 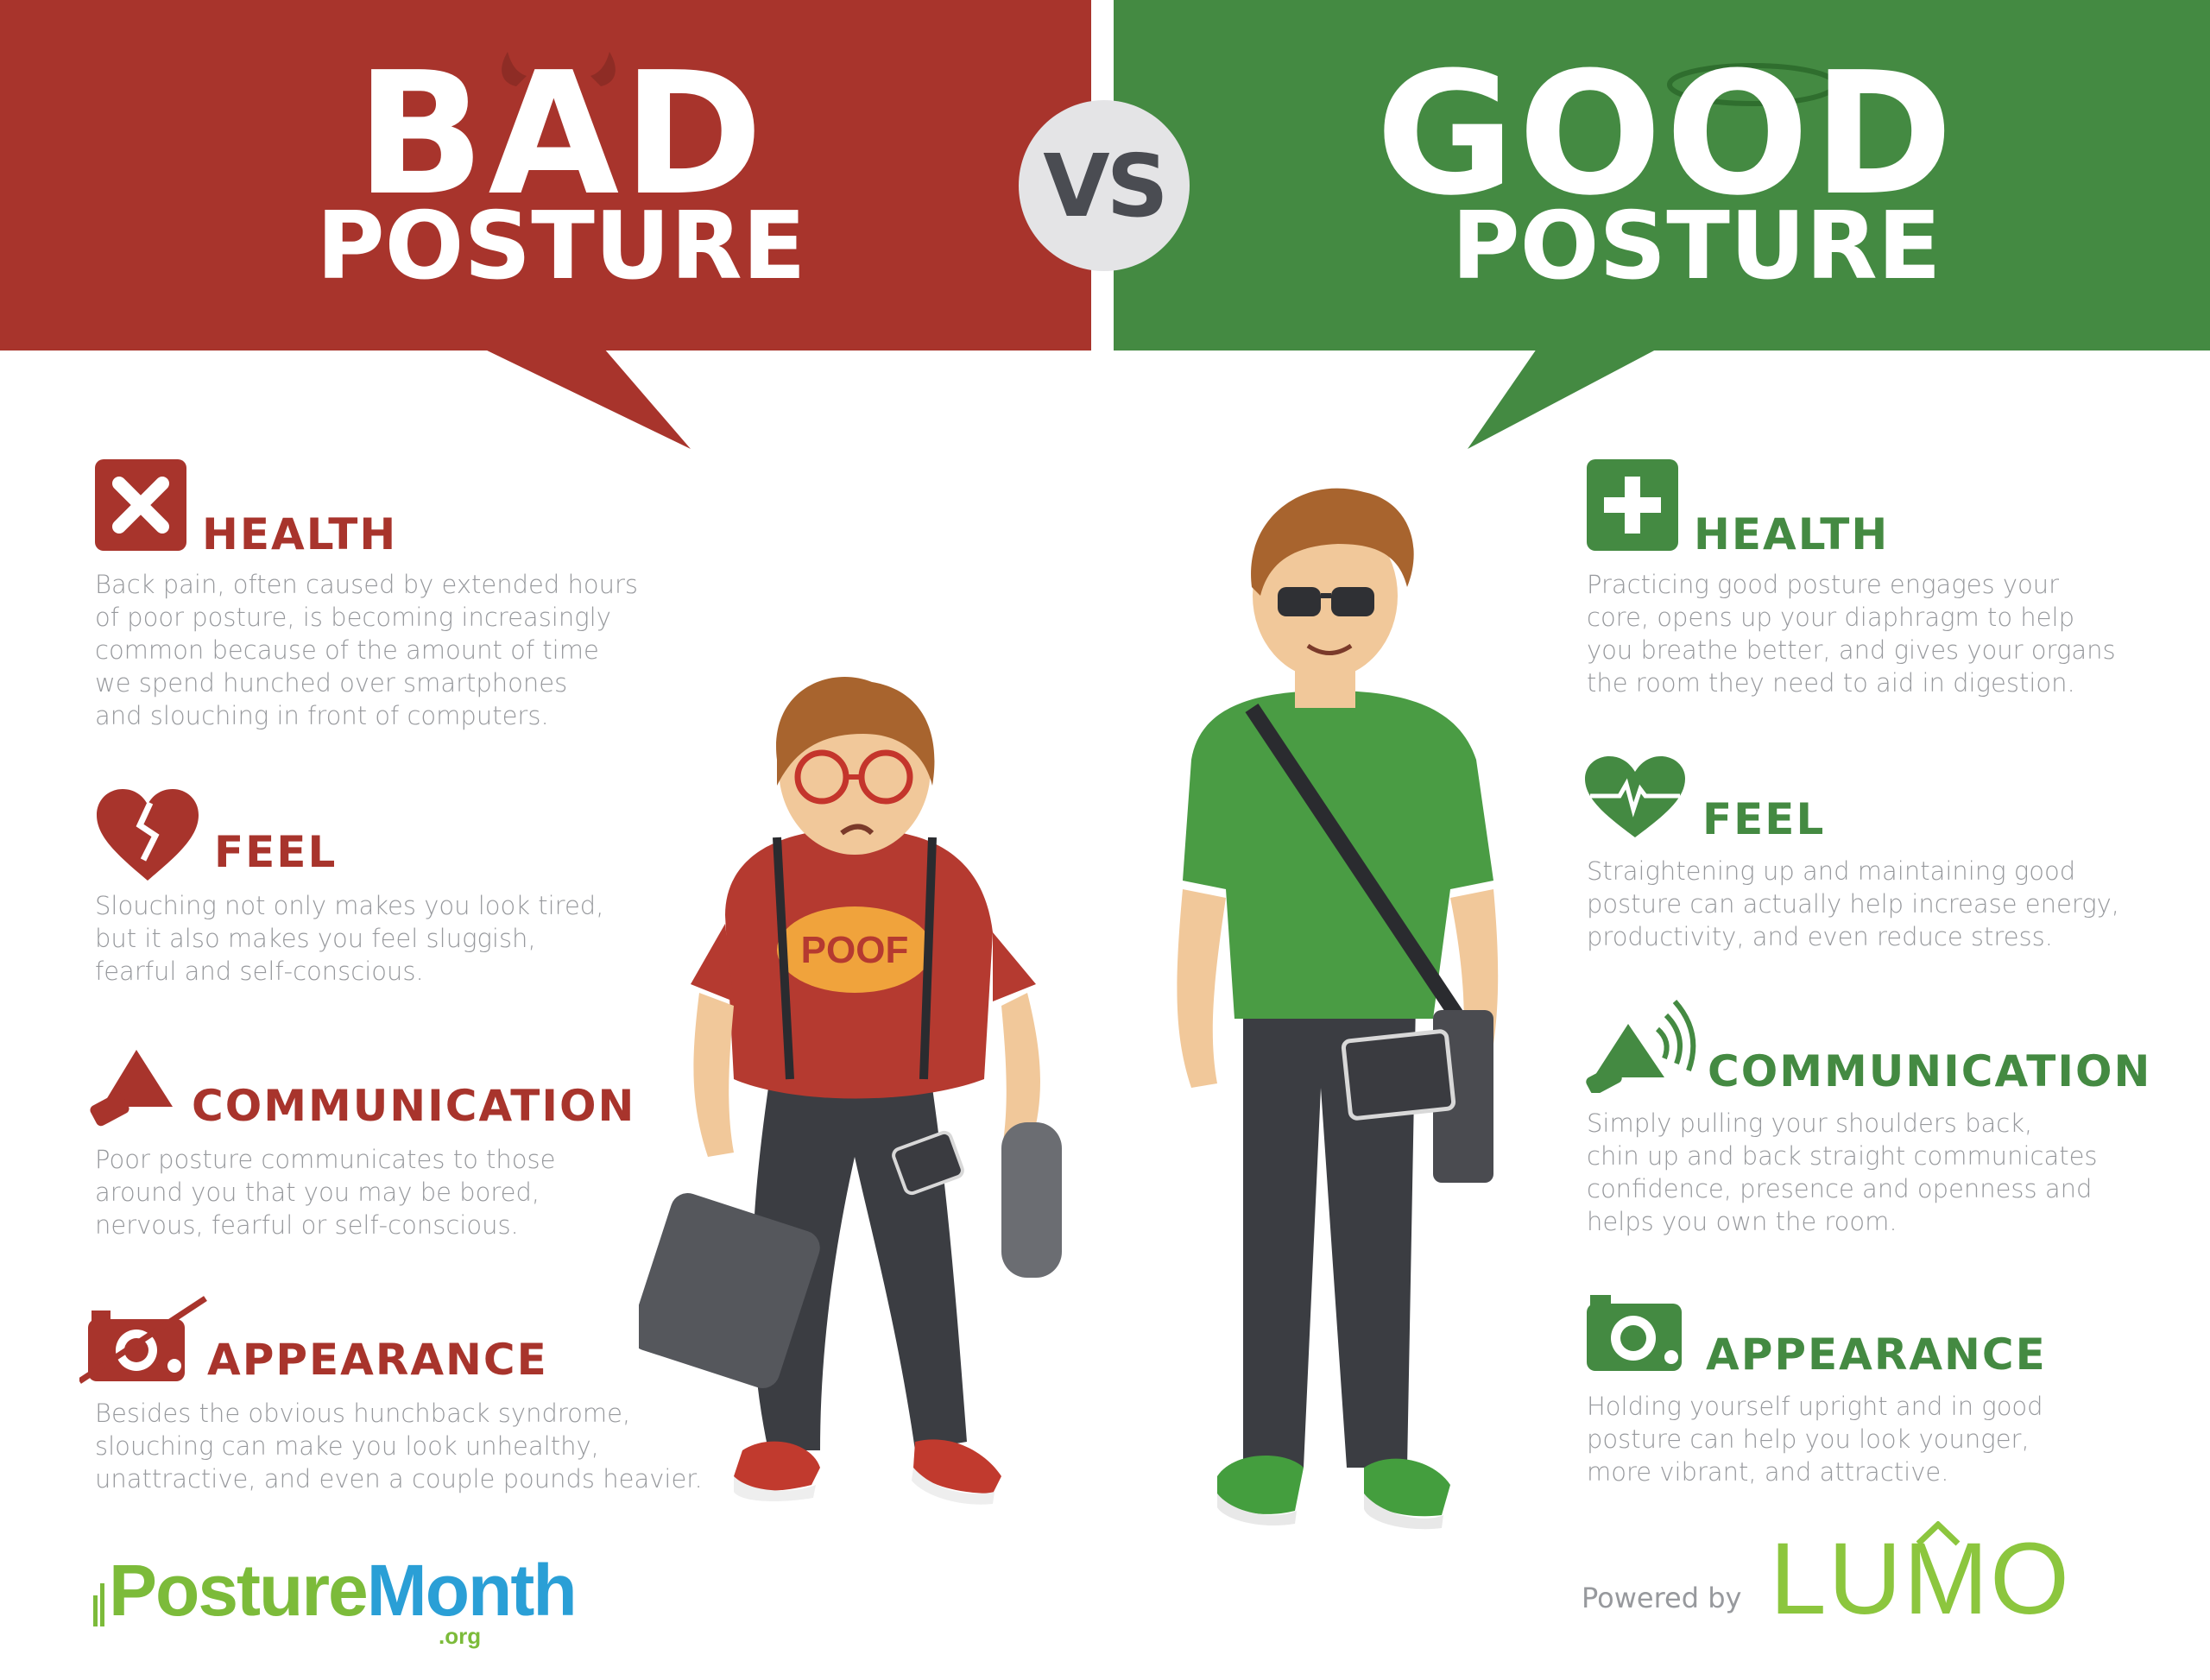 What do you see at coordinates (1876, 1354) in the screenshot?
I see `good-appearance-title: APPEARANCE` at bounding box center [1876, 1354].